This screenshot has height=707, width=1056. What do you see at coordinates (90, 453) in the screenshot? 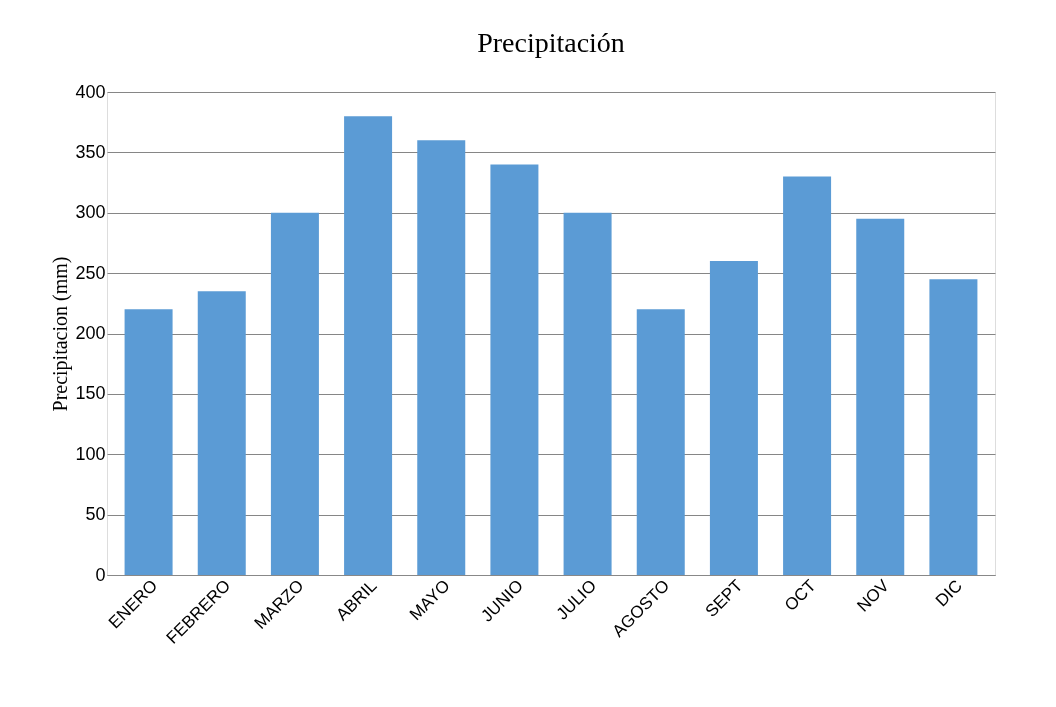
I see `y-tick-label: 100` at bounding box center [90, 453].